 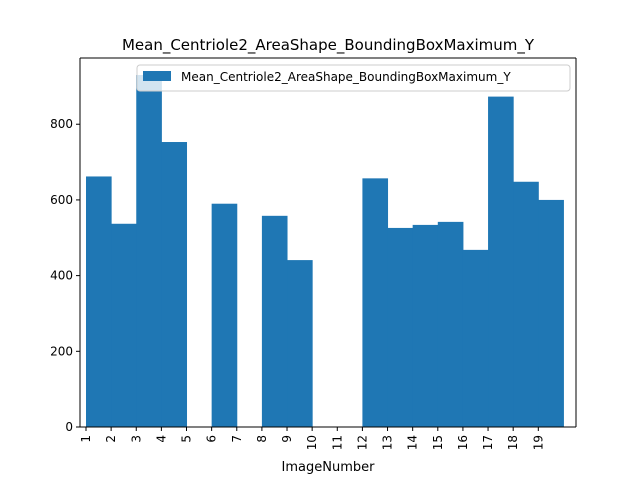 What do you see at coordinates (538, 442) in the screenshot?
I see `x-tick-label-19: 19` at bounding box center [538, 442].